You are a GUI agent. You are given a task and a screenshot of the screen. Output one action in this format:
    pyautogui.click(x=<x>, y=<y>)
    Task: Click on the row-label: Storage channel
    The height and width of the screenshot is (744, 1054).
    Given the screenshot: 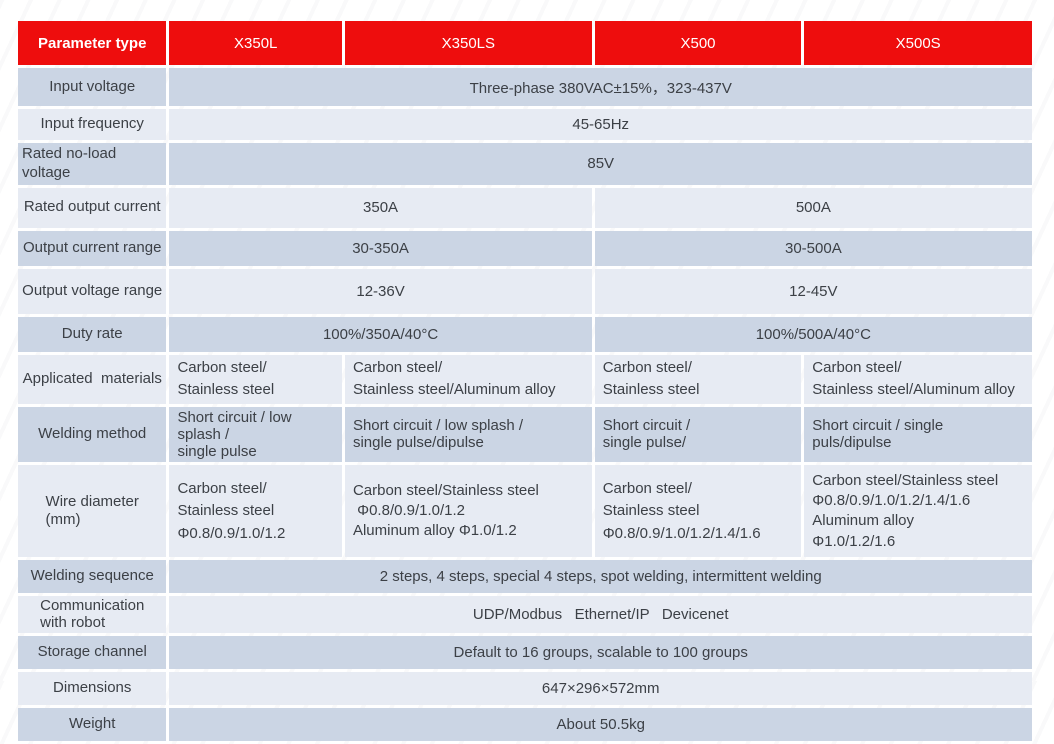 What is the action you would take?
    pyautogui.click(x=92, y=653)
    